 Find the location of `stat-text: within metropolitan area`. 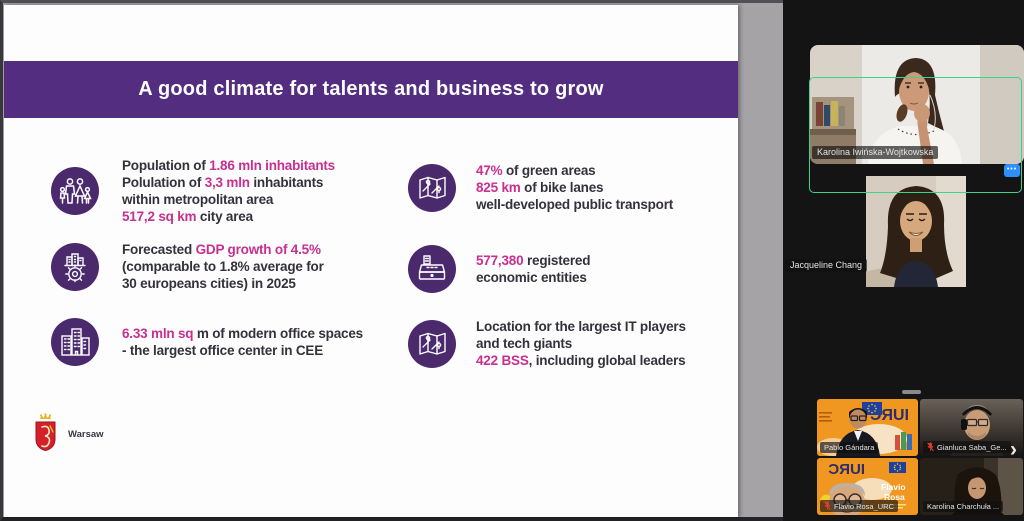

stat-text: within metropolitan area is located at coordinates (198, 199).